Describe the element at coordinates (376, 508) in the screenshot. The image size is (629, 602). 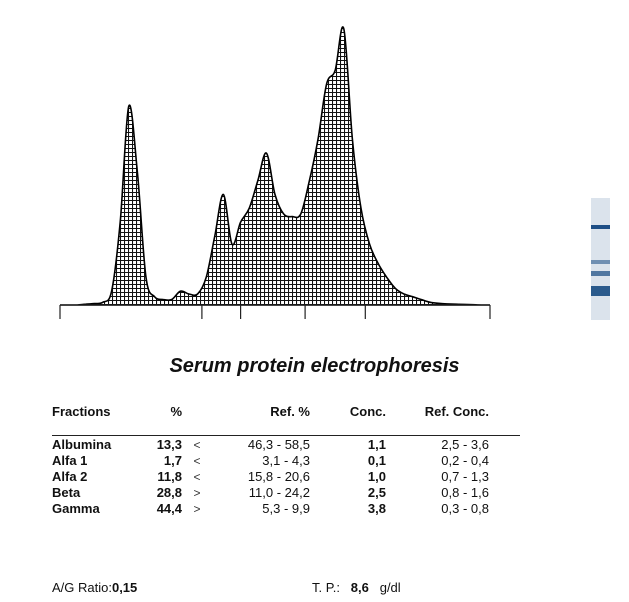
I see `fraction-conc: 3,8` at that location.